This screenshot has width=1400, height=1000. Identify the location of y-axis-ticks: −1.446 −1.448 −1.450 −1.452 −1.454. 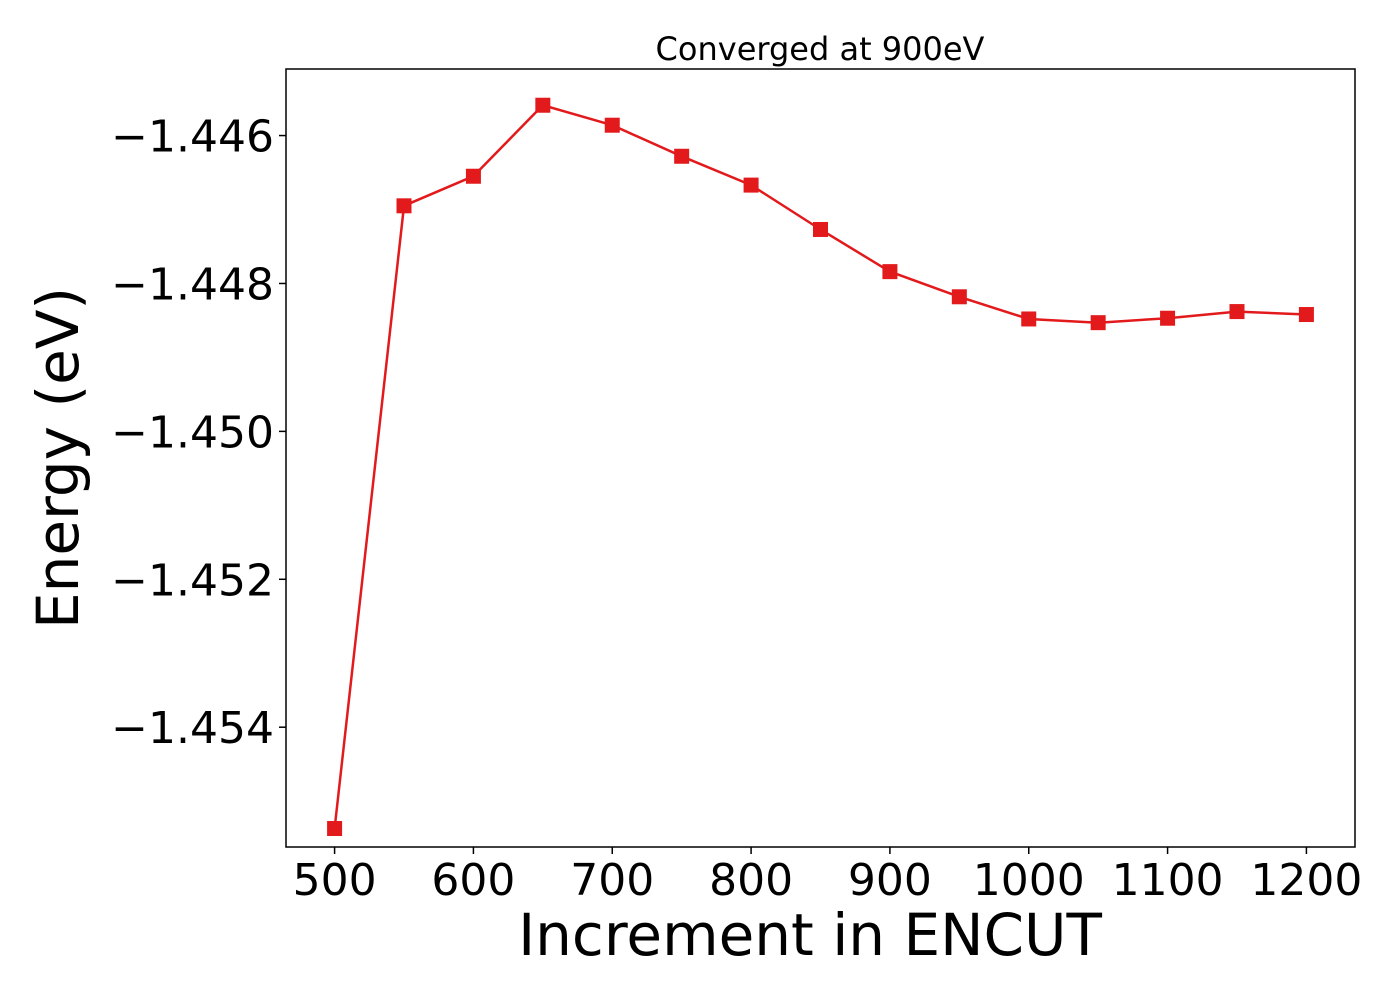
(198, 433).